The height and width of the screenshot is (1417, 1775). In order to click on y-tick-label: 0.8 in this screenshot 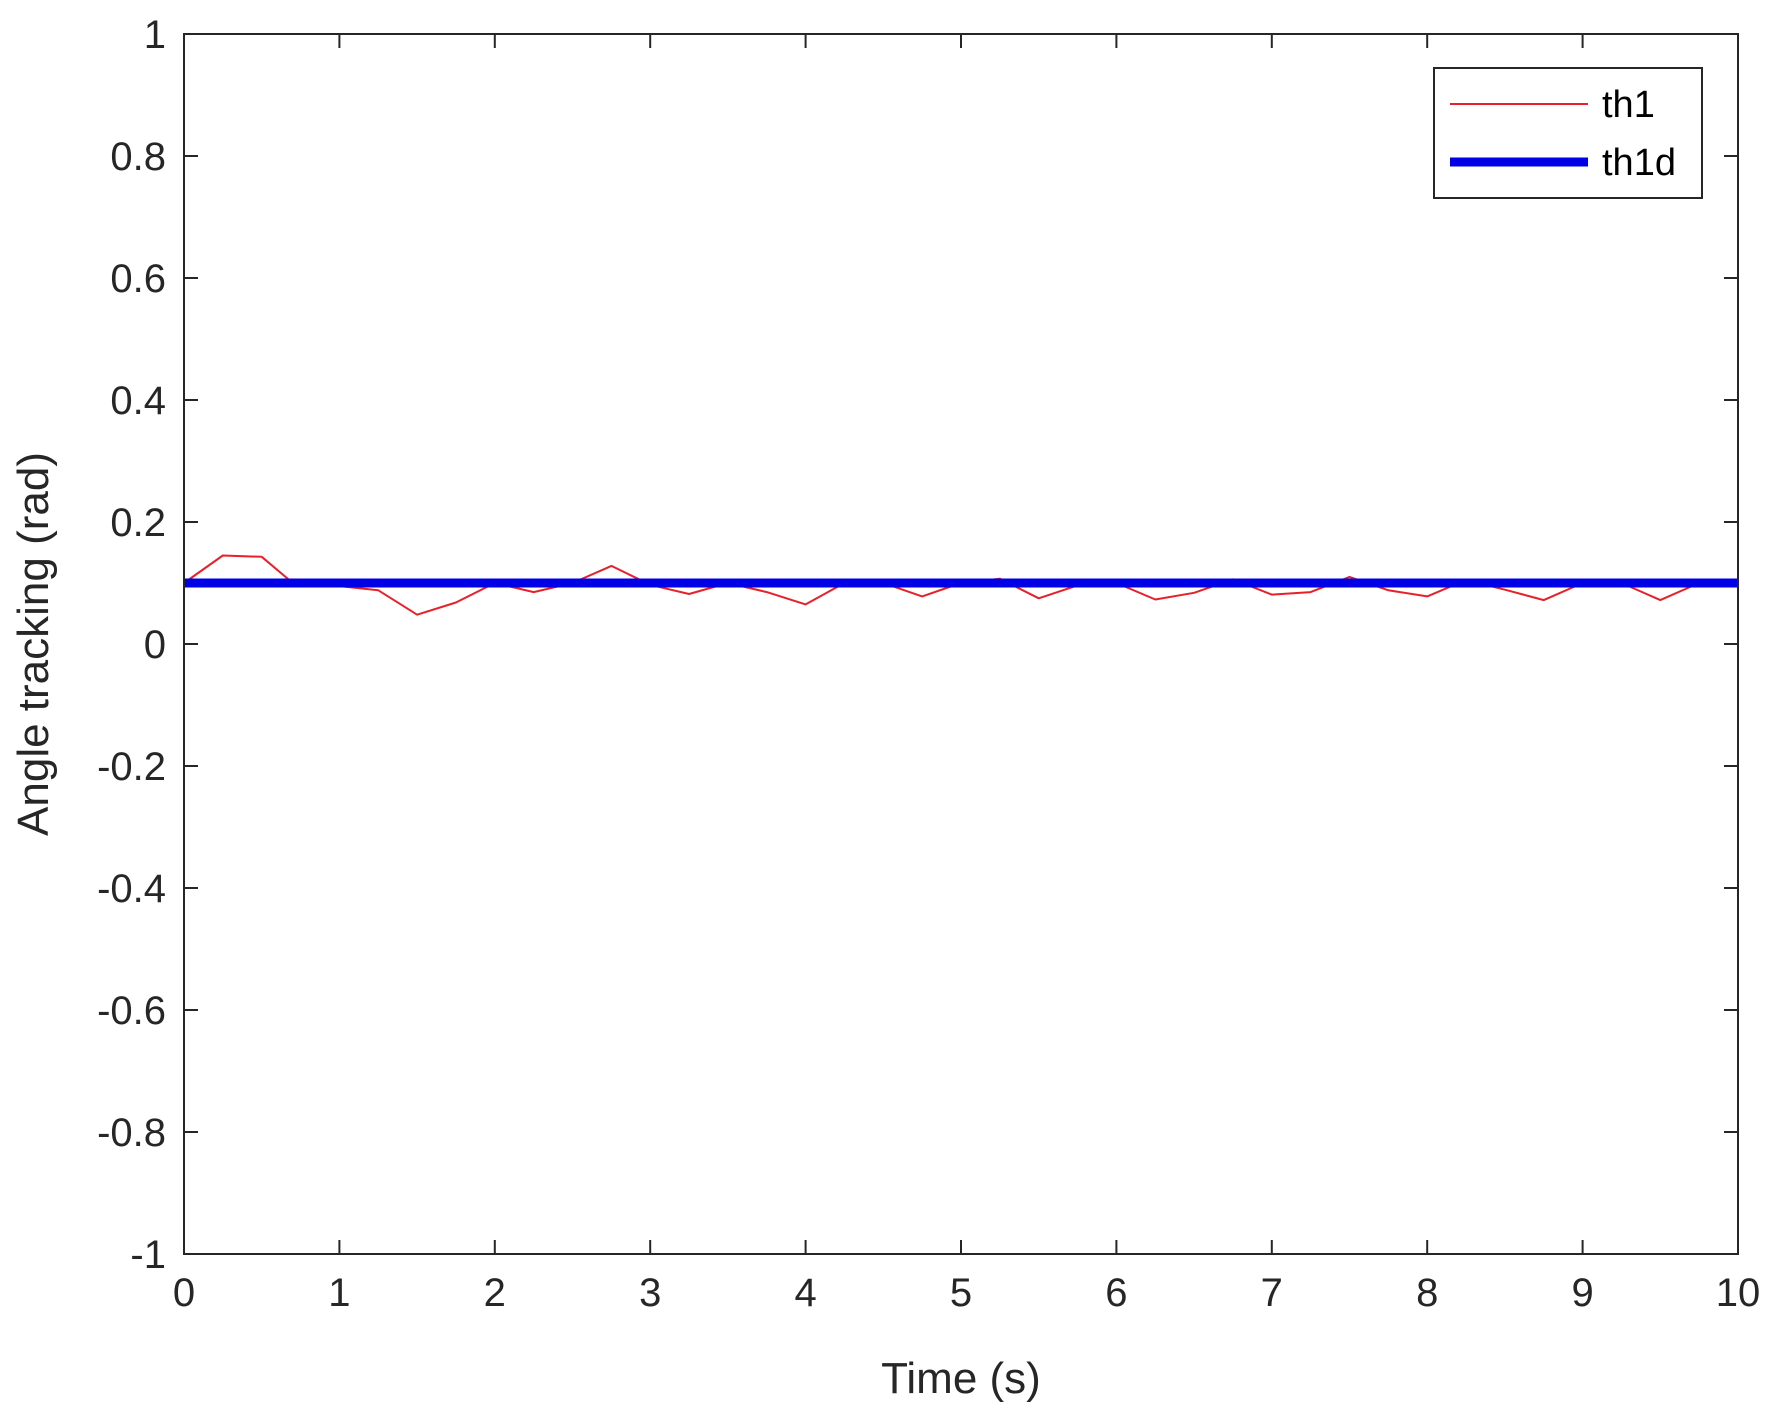, I will do `click(138, 157)`.